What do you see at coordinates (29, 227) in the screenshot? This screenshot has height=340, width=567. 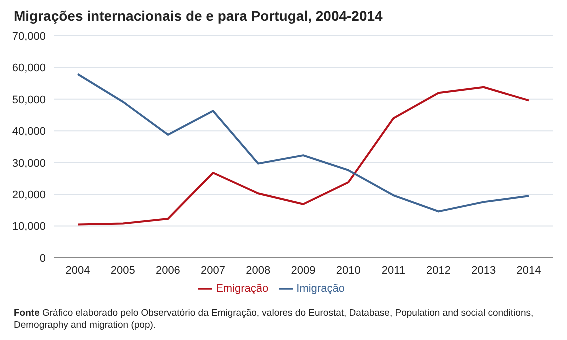 I see `y-tick-label: 10,000` at bounding box center [29, 227].